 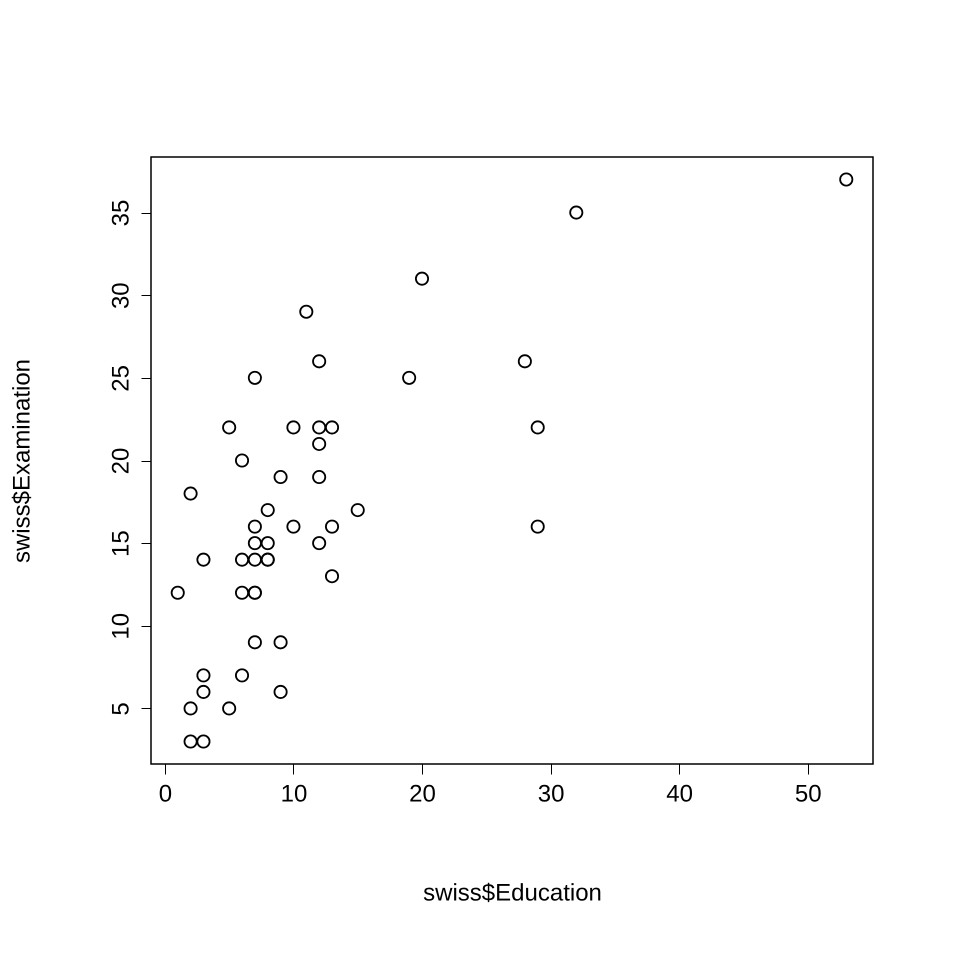 I want to click on y-tick-label: 10, so click(x=121, y=626).